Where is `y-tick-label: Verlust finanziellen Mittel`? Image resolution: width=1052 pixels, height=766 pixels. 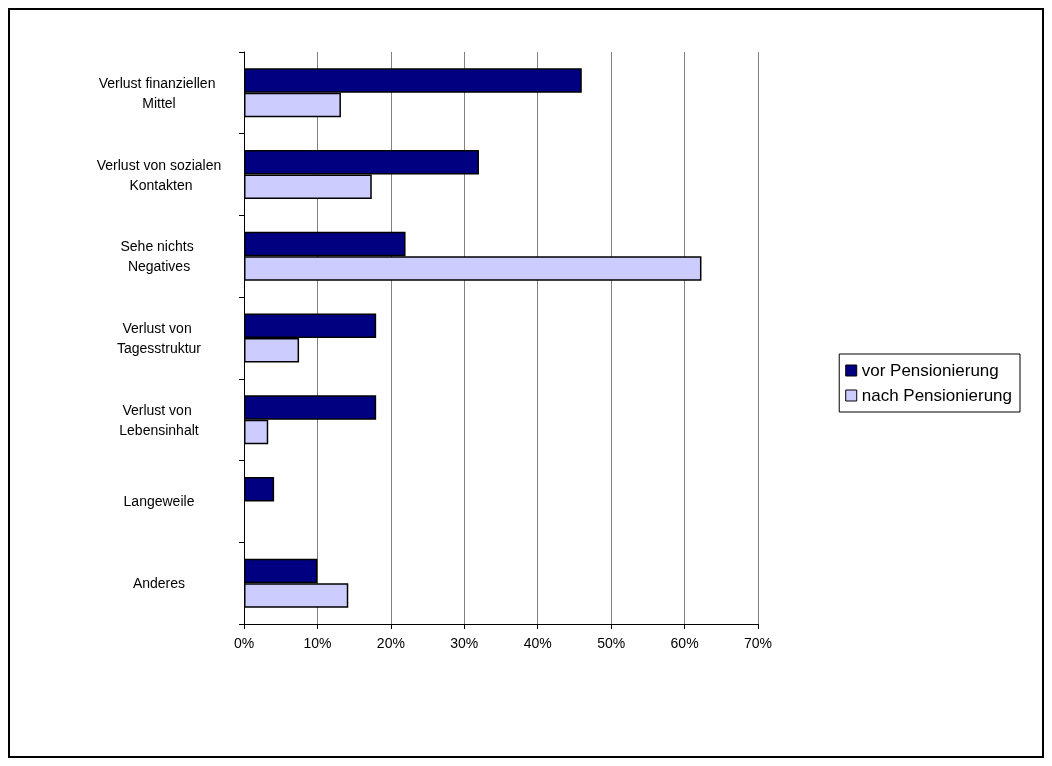
y-tick-label: Verlust finanziellen Mittel is located at coordinates (159, 92).